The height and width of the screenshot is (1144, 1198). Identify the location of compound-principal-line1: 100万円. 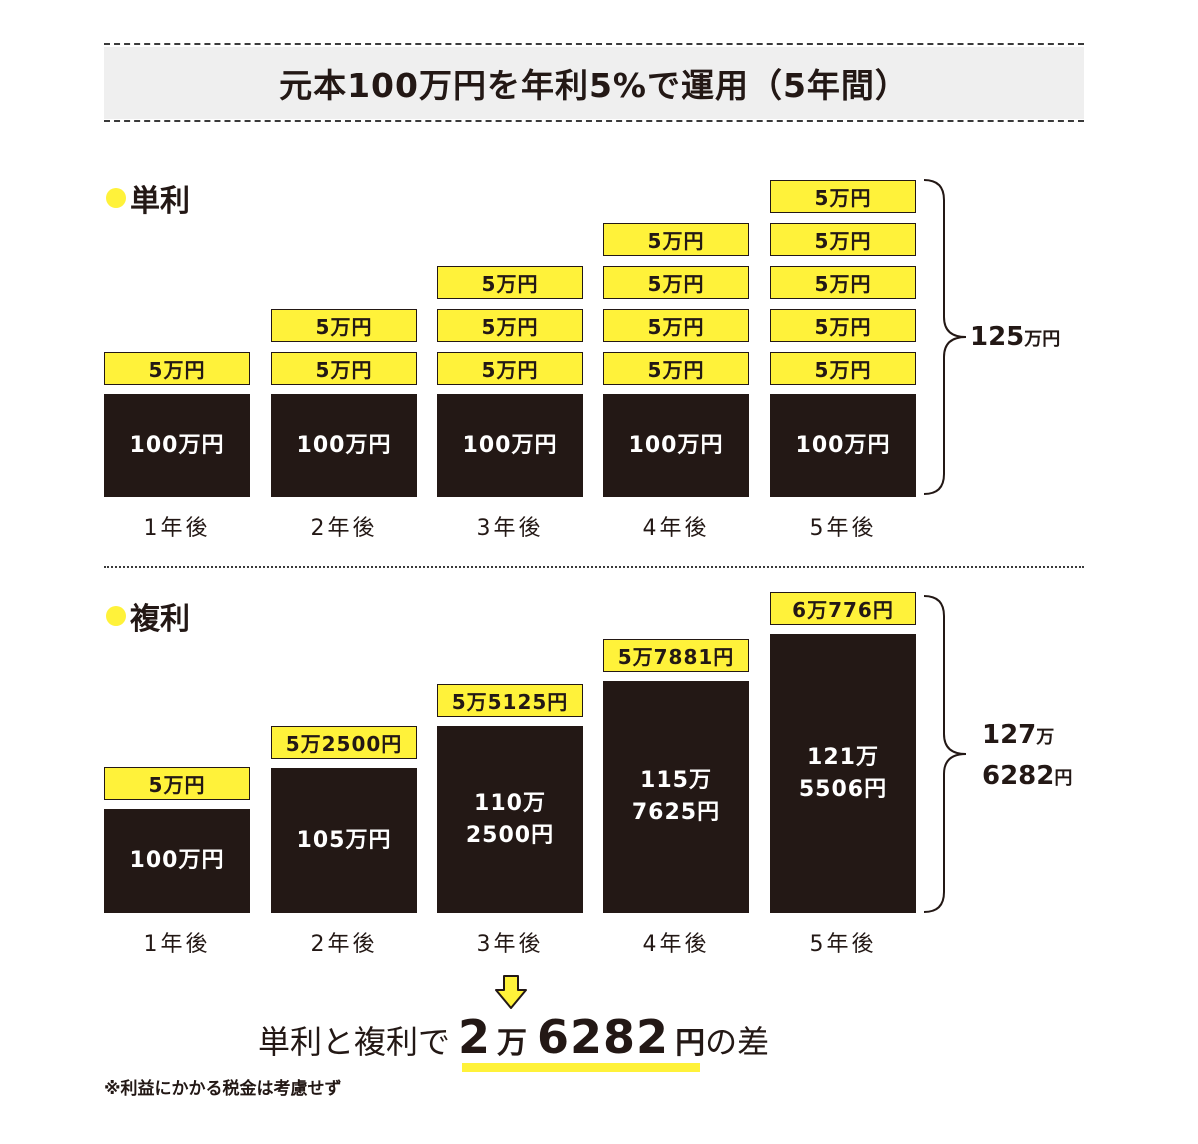
(177, 860).